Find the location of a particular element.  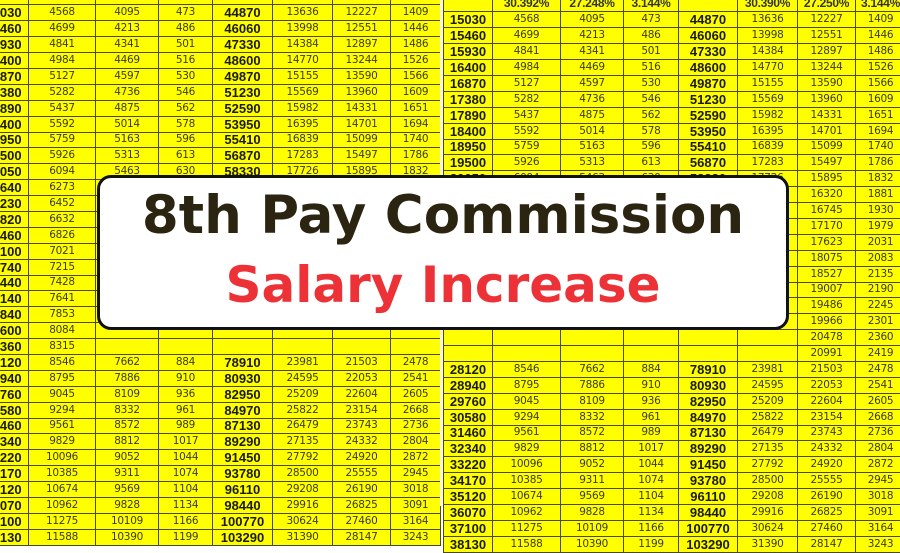

table-cell: 23740 is located at coordinates (14, 267).